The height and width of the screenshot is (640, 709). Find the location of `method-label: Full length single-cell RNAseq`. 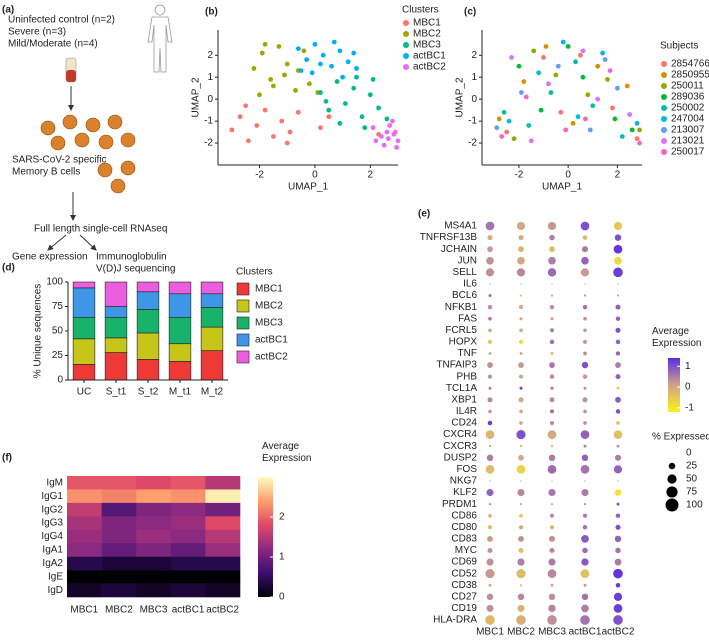

method-label: Full length single-cell RNAseq is located at coordinates (100, 229).